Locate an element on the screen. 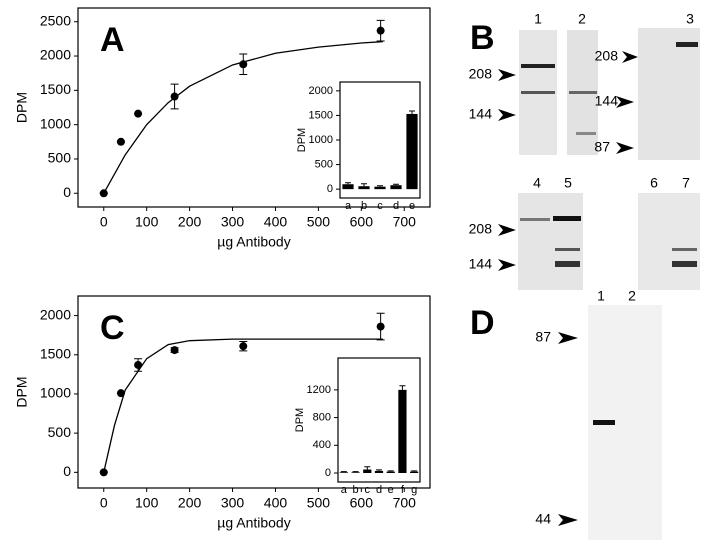 This screenshot has width=720, height=551. x-tick-label: 0 is located at coordinates (104, 222).